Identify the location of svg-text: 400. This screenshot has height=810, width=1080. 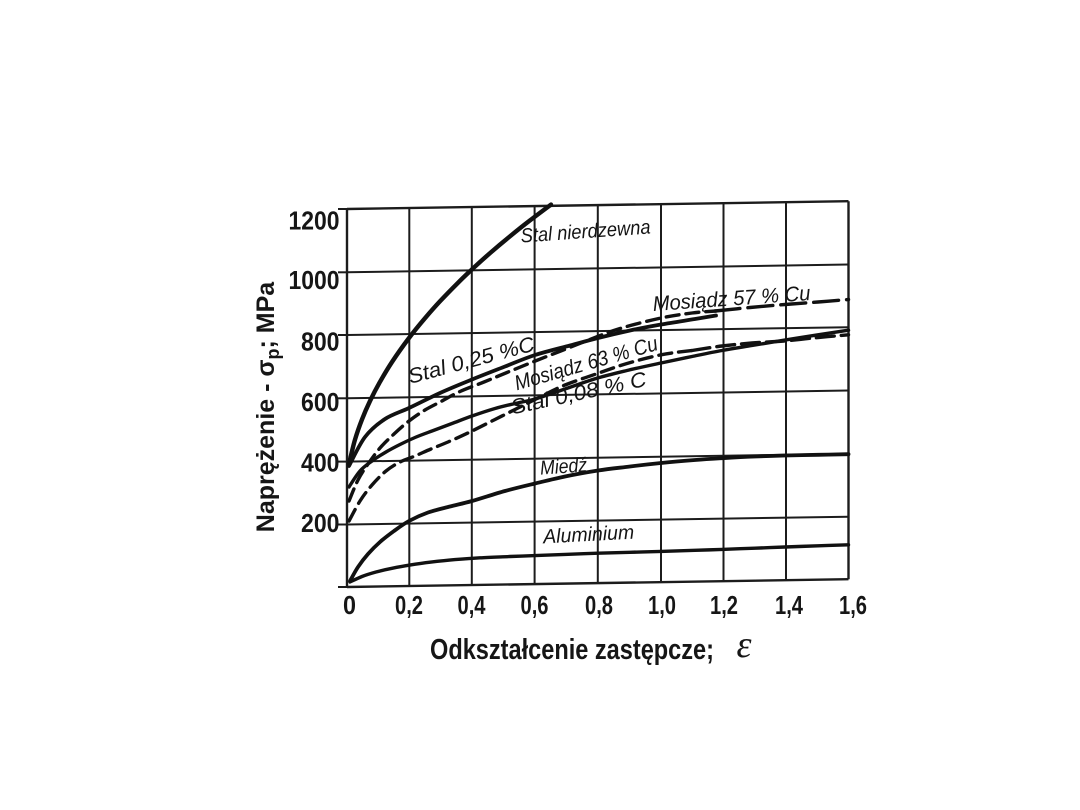
(320, 463).